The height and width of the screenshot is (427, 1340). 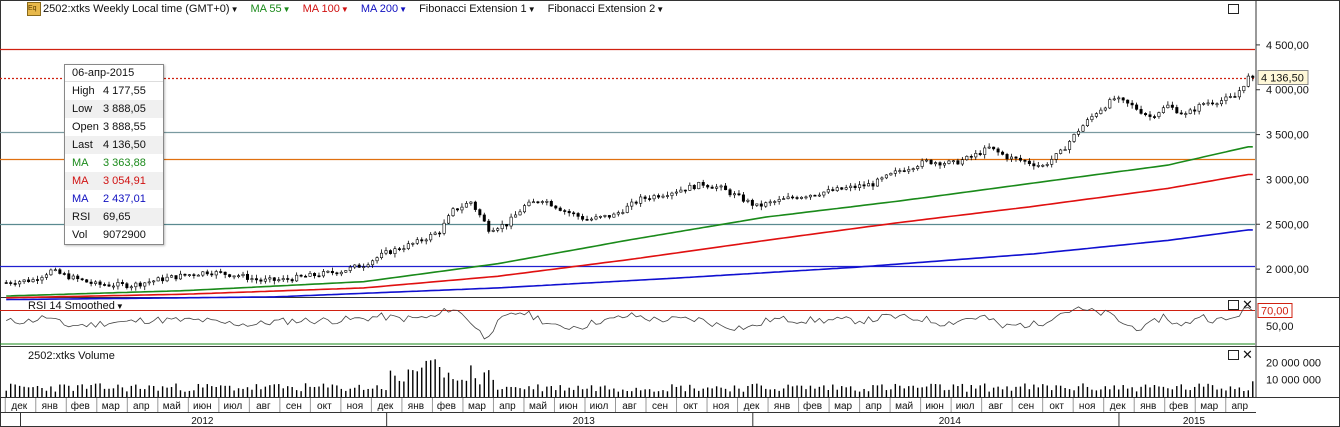 I want to click on fib-extension-1-label: Fibonacci Extension 1, so click(x=473, y=9).